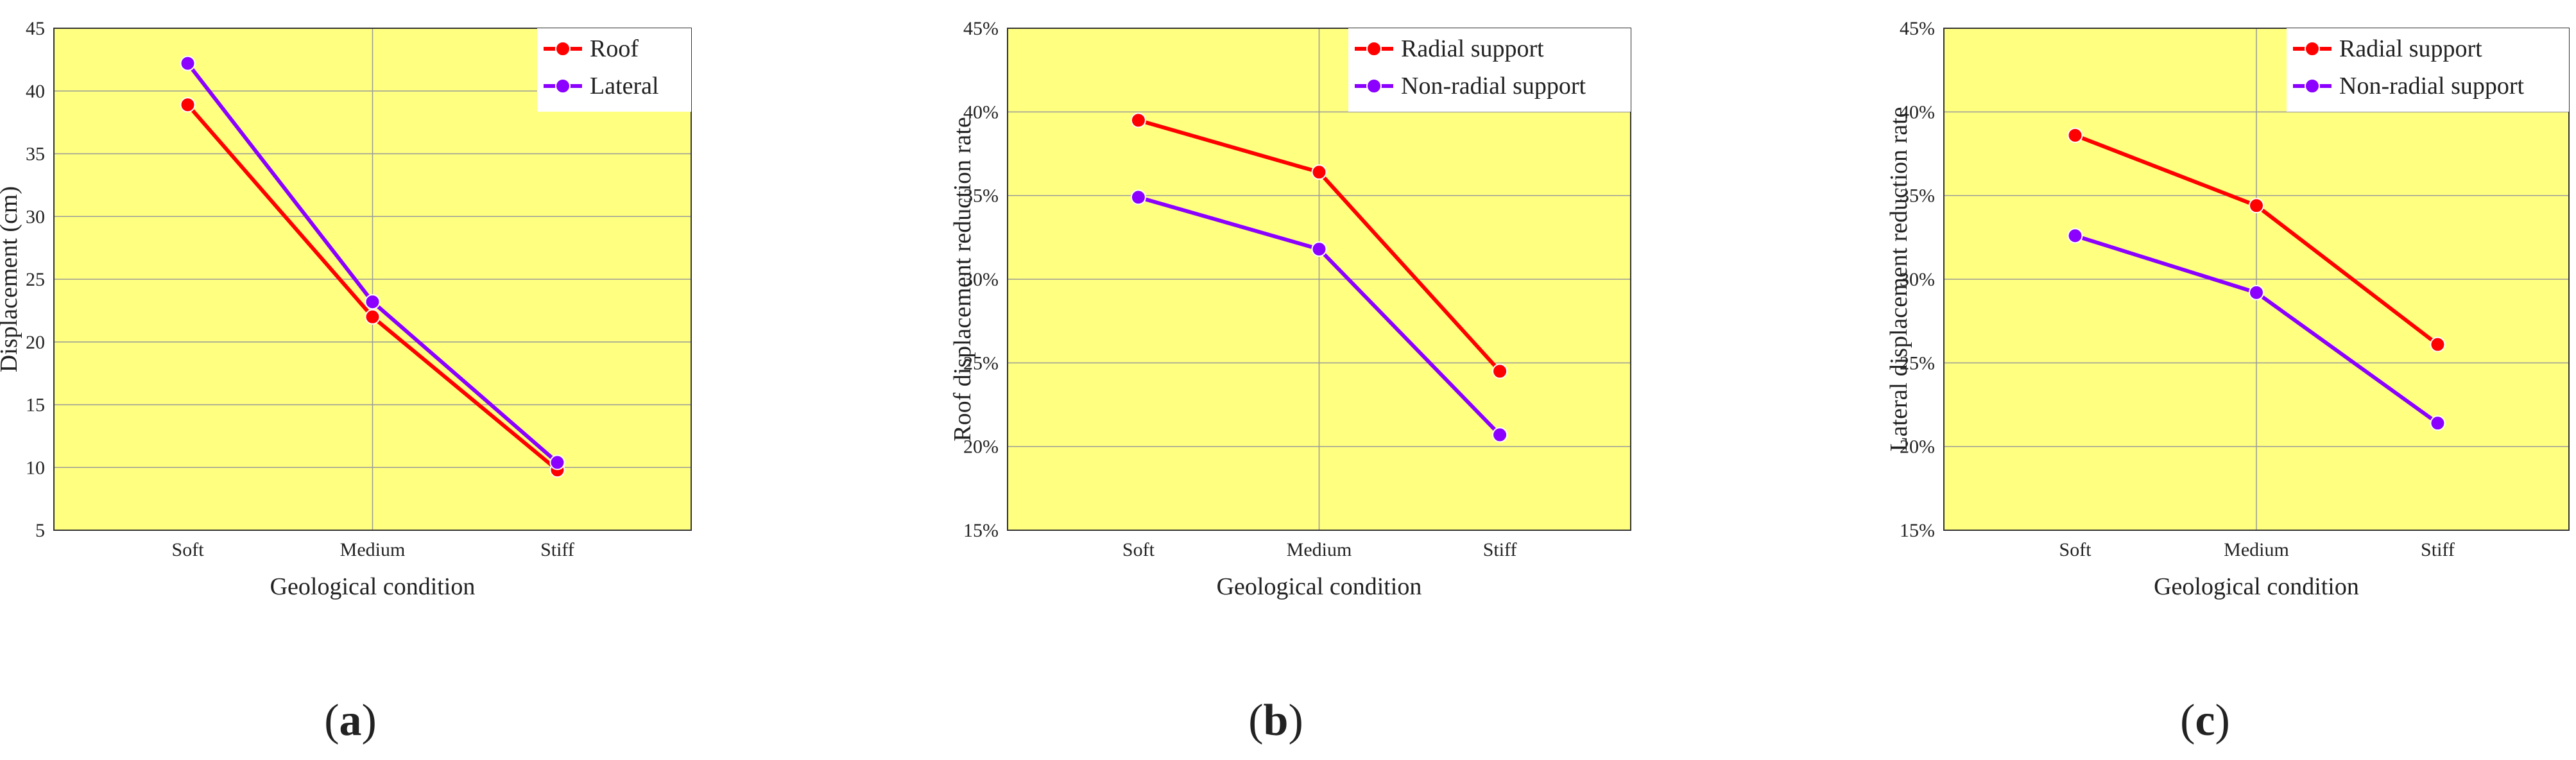 The image size is (2576, 760). What do you see at coordinates (35, 342) in the screenshot?
I see `y-tick-label: 20` at bounding box center [35, 342].